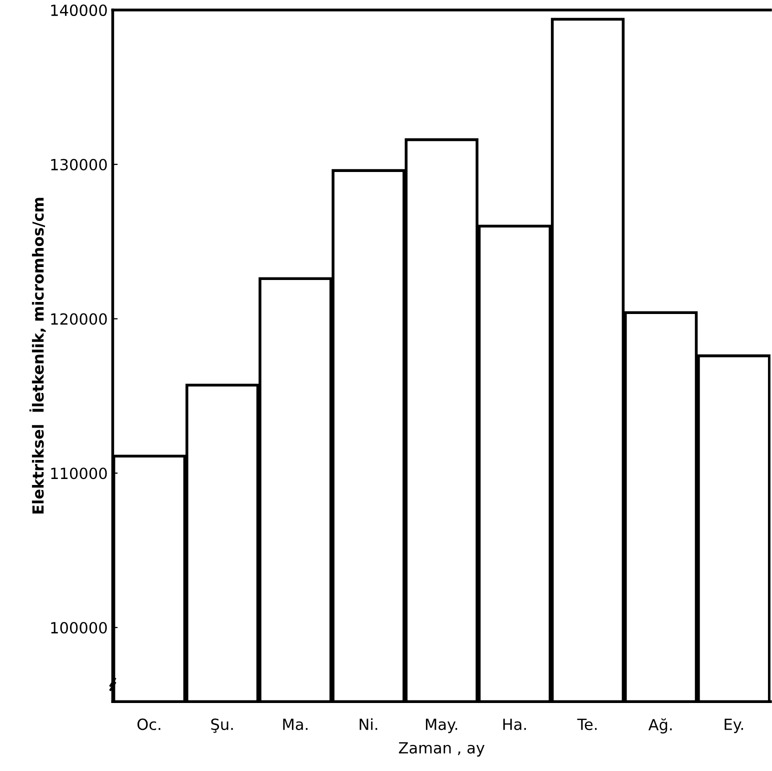  I want to click on y-tick-label: 140000, so click(79, 10).